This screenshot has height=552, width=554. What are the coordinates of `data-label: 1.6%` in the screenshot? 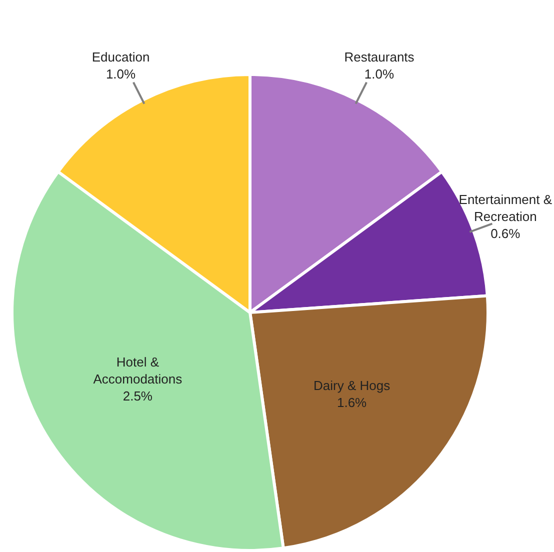 It's located at (352, 402).